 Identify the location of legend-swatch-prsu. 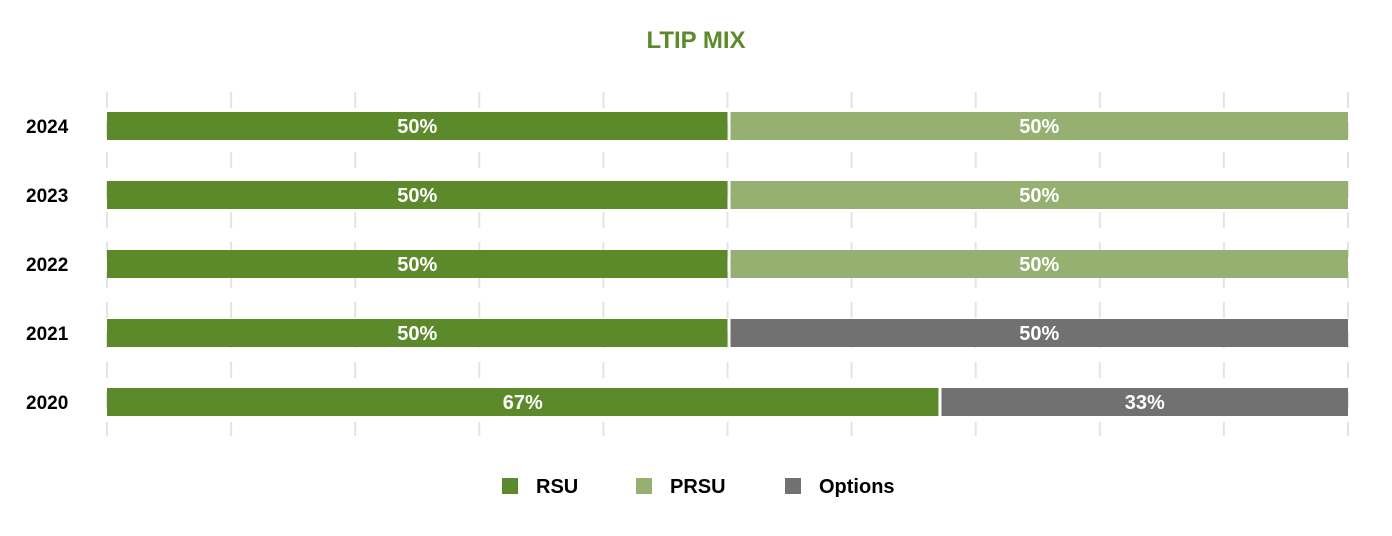
(644, 486).